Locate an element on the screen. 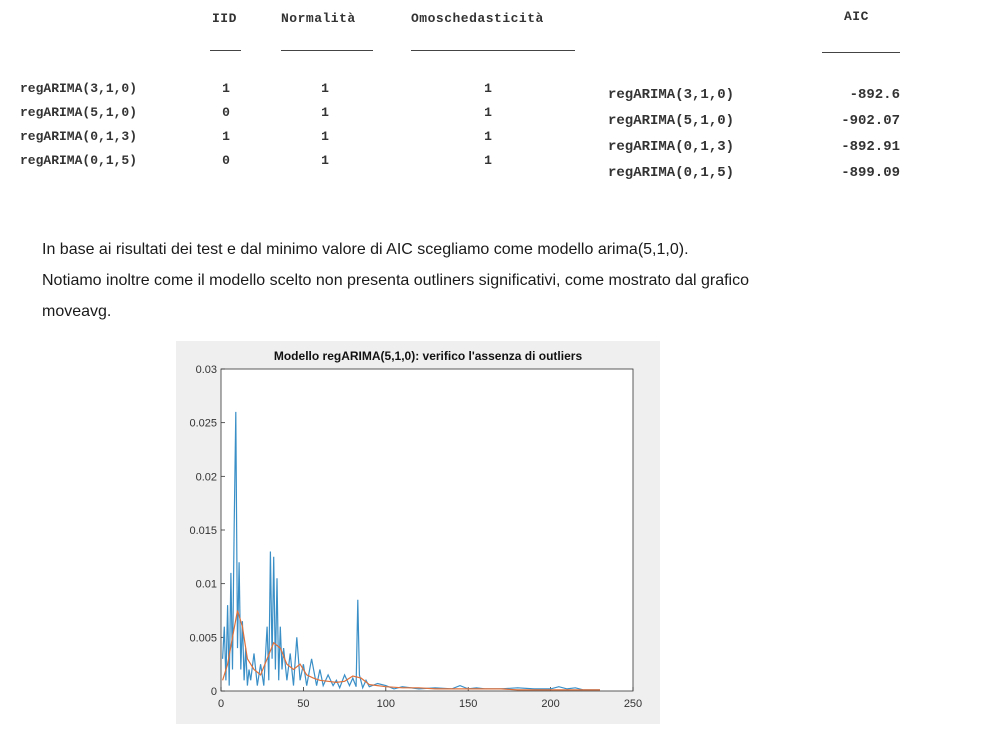  aic-row-model: regARIMA(5,1,0) is located at coordinates (671, 121).